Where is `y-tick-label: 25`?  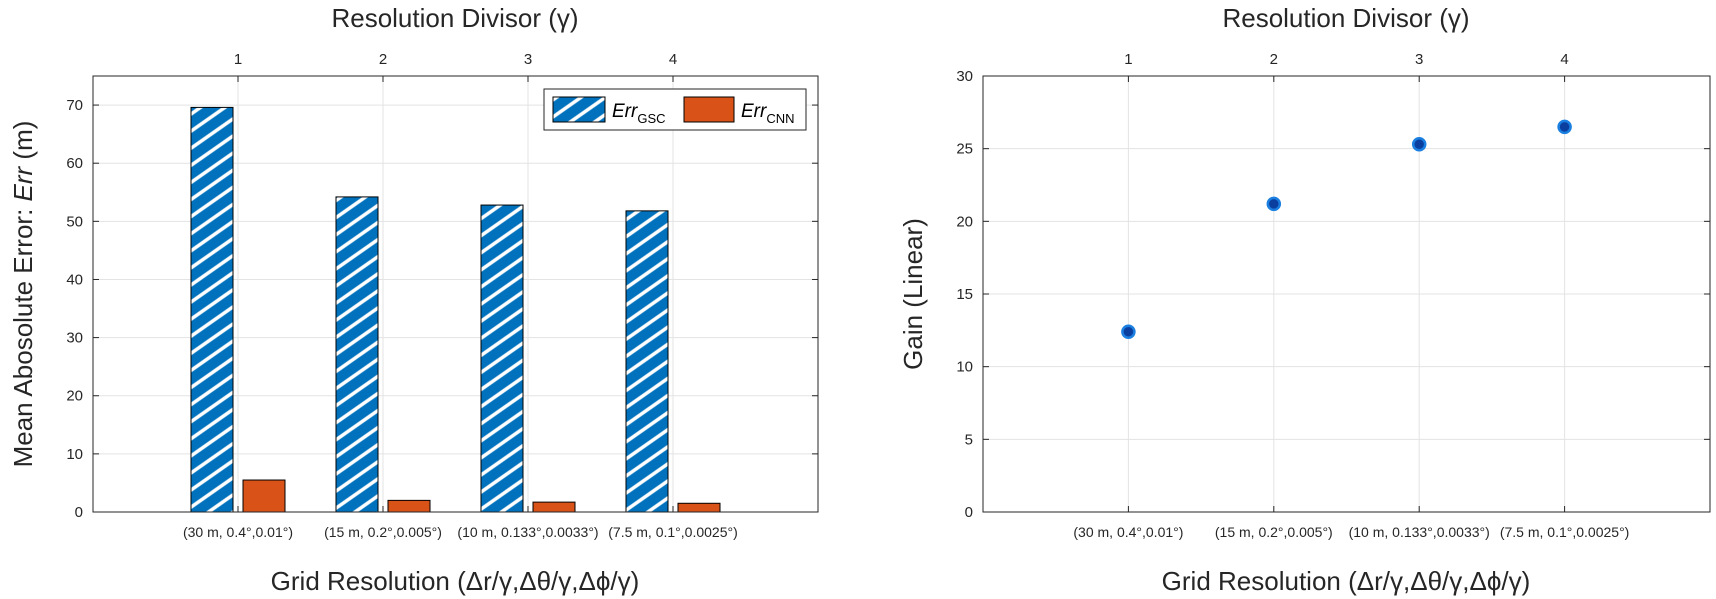 y-tick-label: 25 is located at coordinates (964, 149).